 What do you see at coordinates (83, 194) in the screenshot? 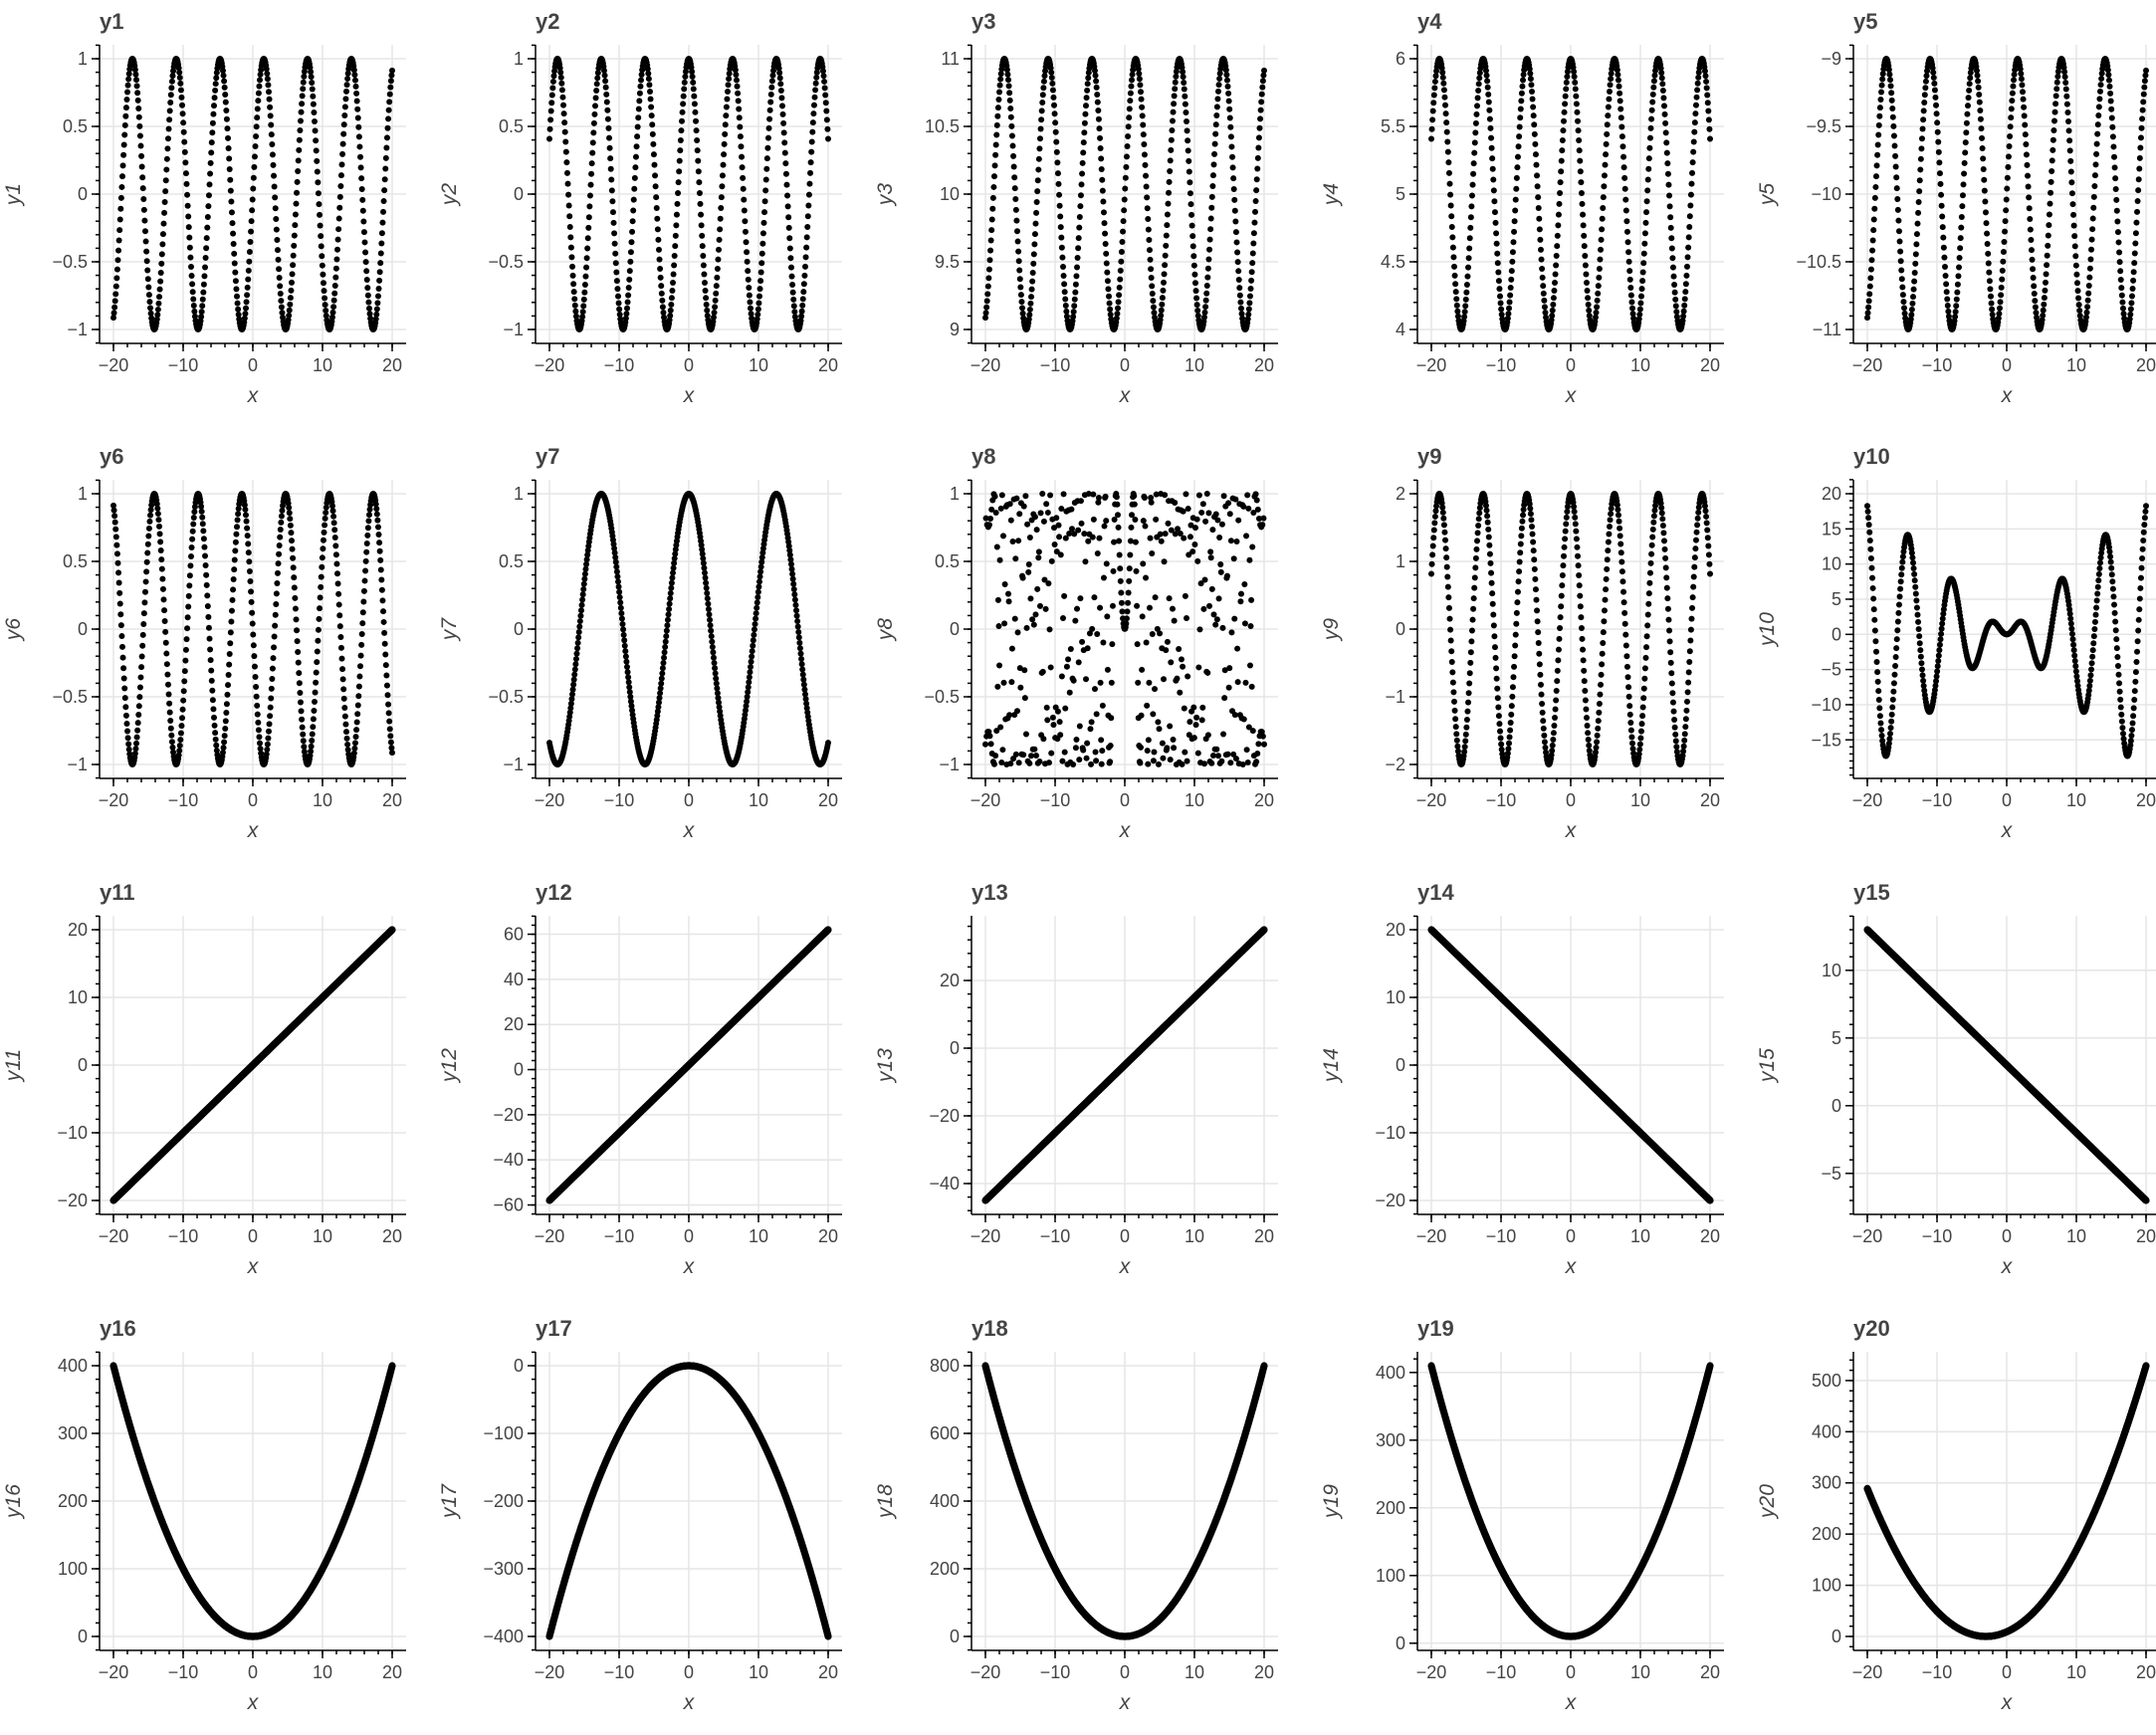
I see `y-tick-label: 0` at bounding box center [83, 194].